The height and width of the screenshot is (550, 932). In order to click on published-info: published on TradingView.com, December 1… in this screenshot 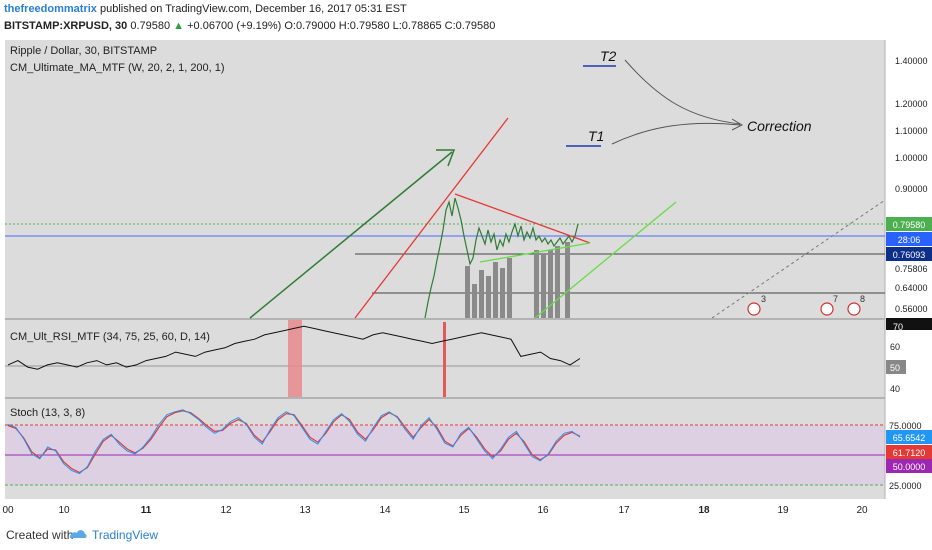, I will do `click(253, 9)`.